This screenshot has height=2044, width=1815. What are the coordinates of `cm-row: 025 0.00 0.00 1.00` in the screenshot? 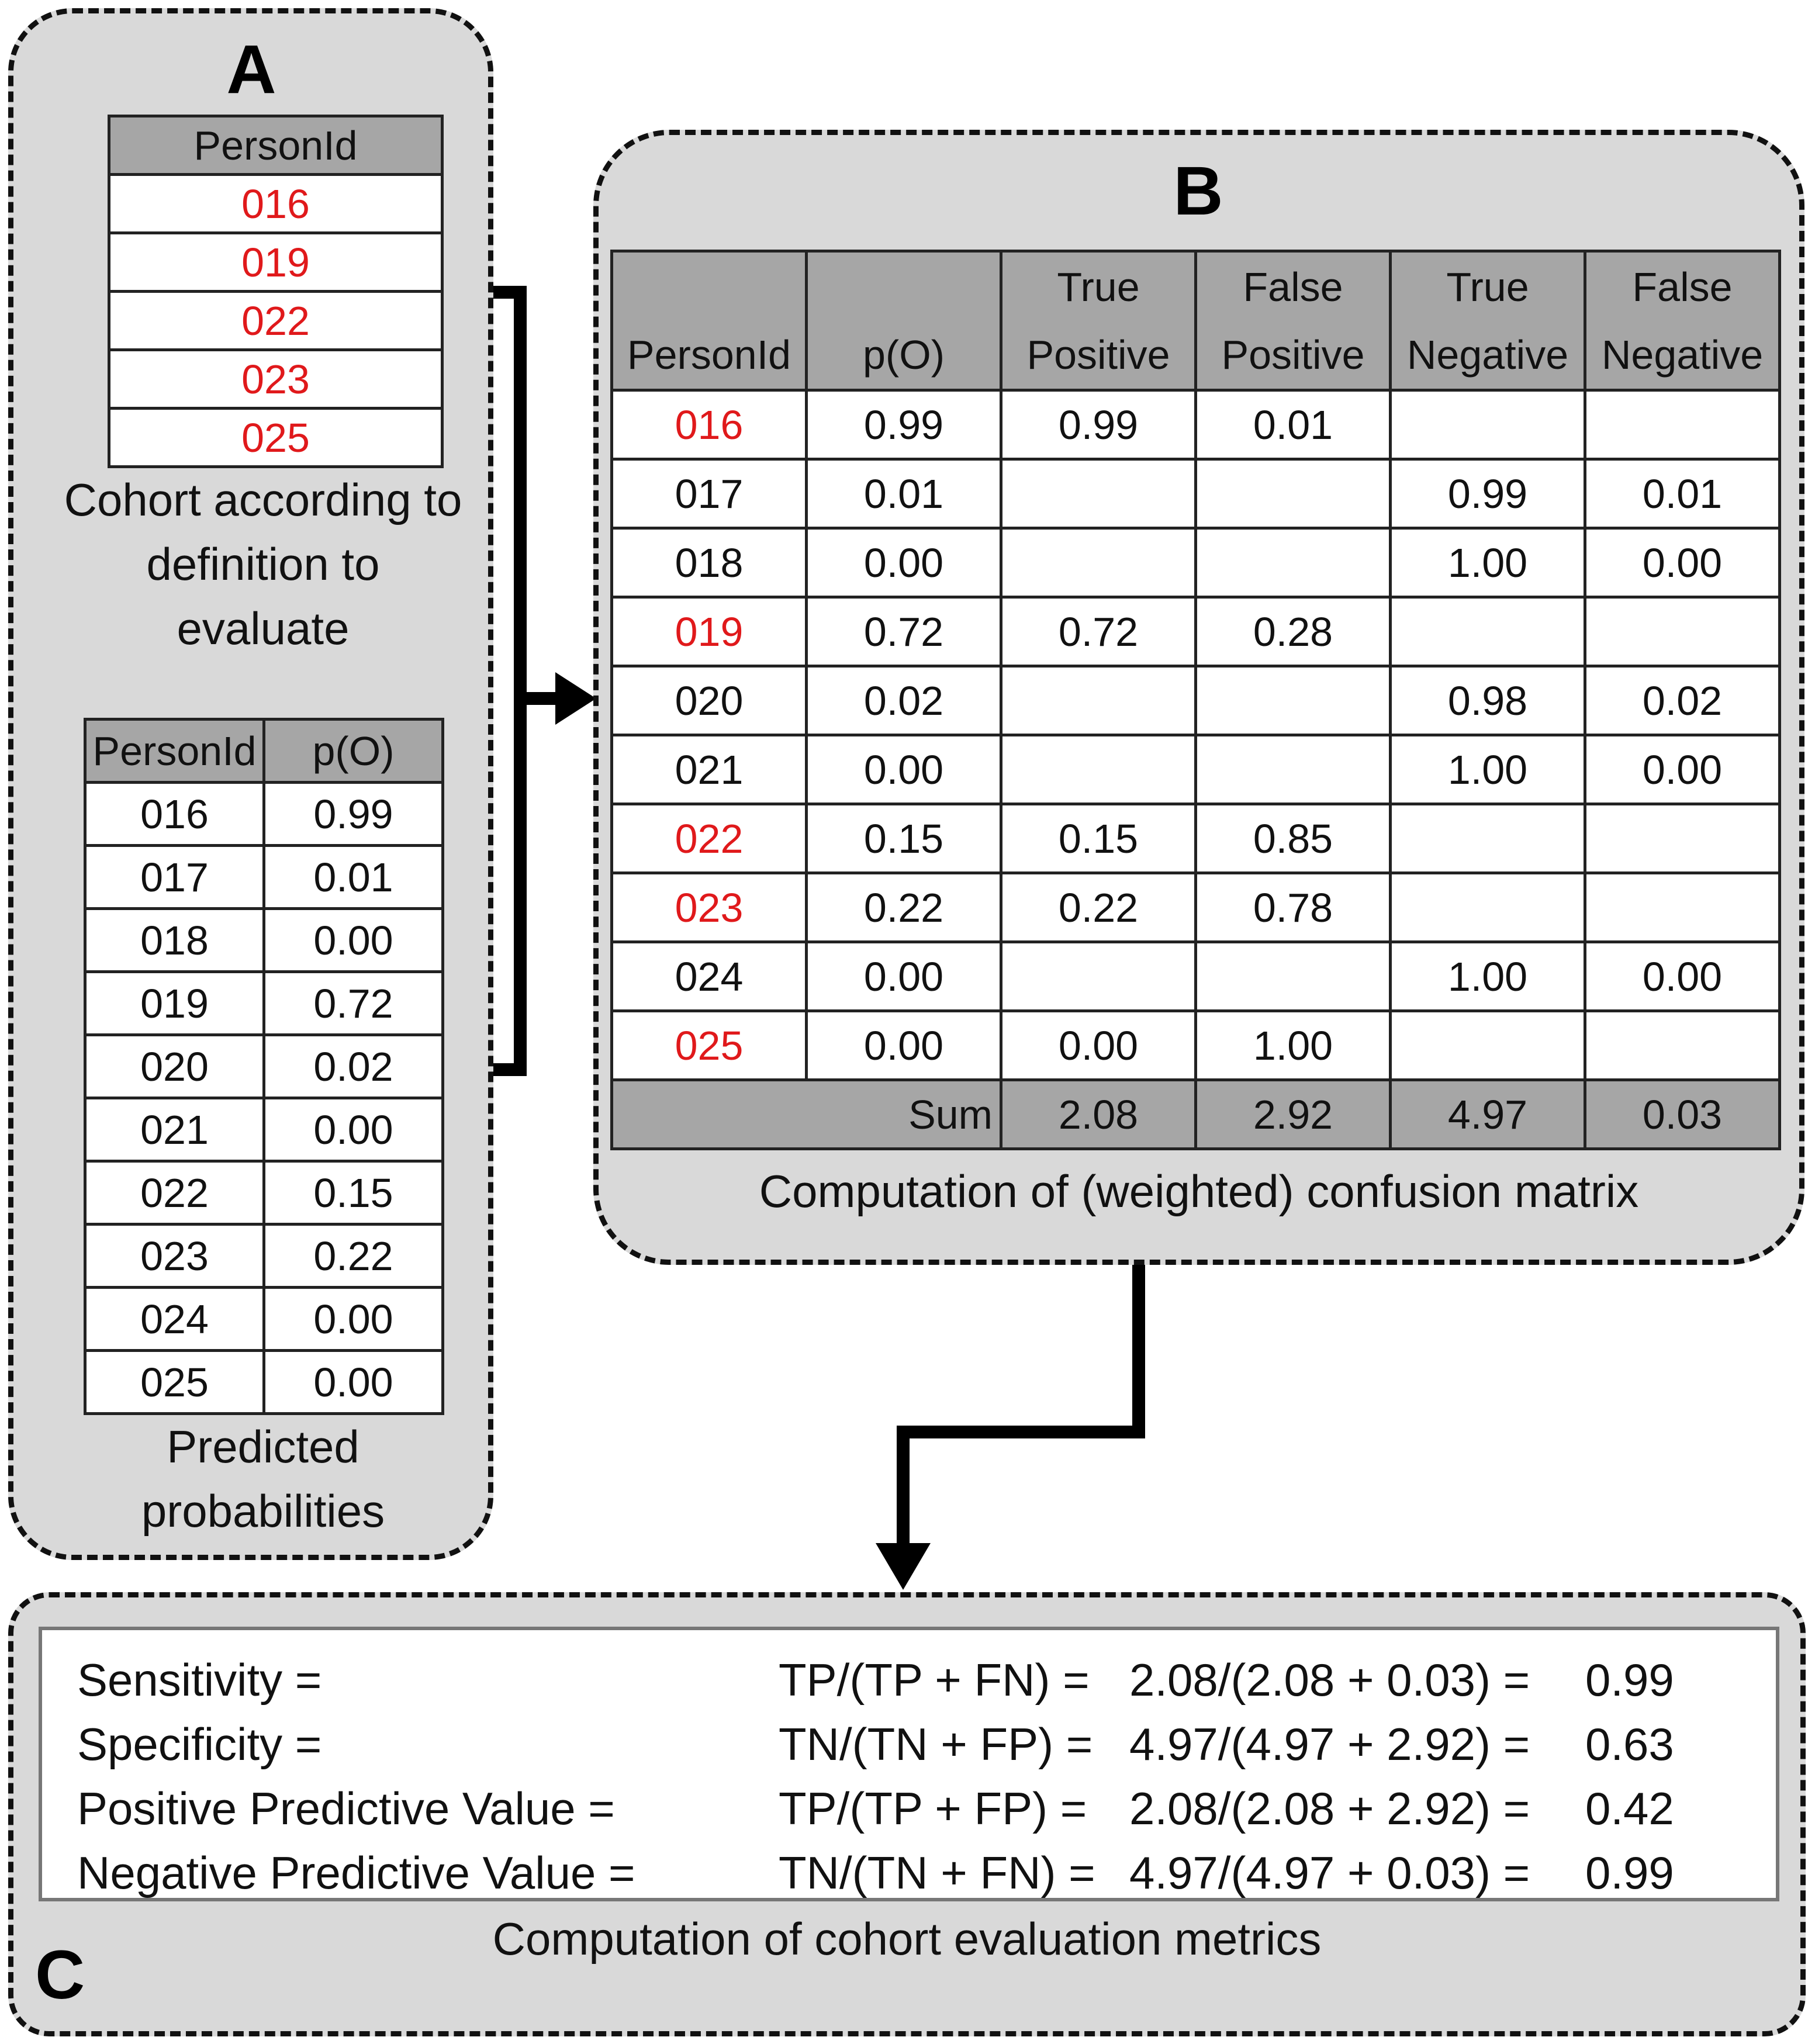 It's located at (1196, 1045).